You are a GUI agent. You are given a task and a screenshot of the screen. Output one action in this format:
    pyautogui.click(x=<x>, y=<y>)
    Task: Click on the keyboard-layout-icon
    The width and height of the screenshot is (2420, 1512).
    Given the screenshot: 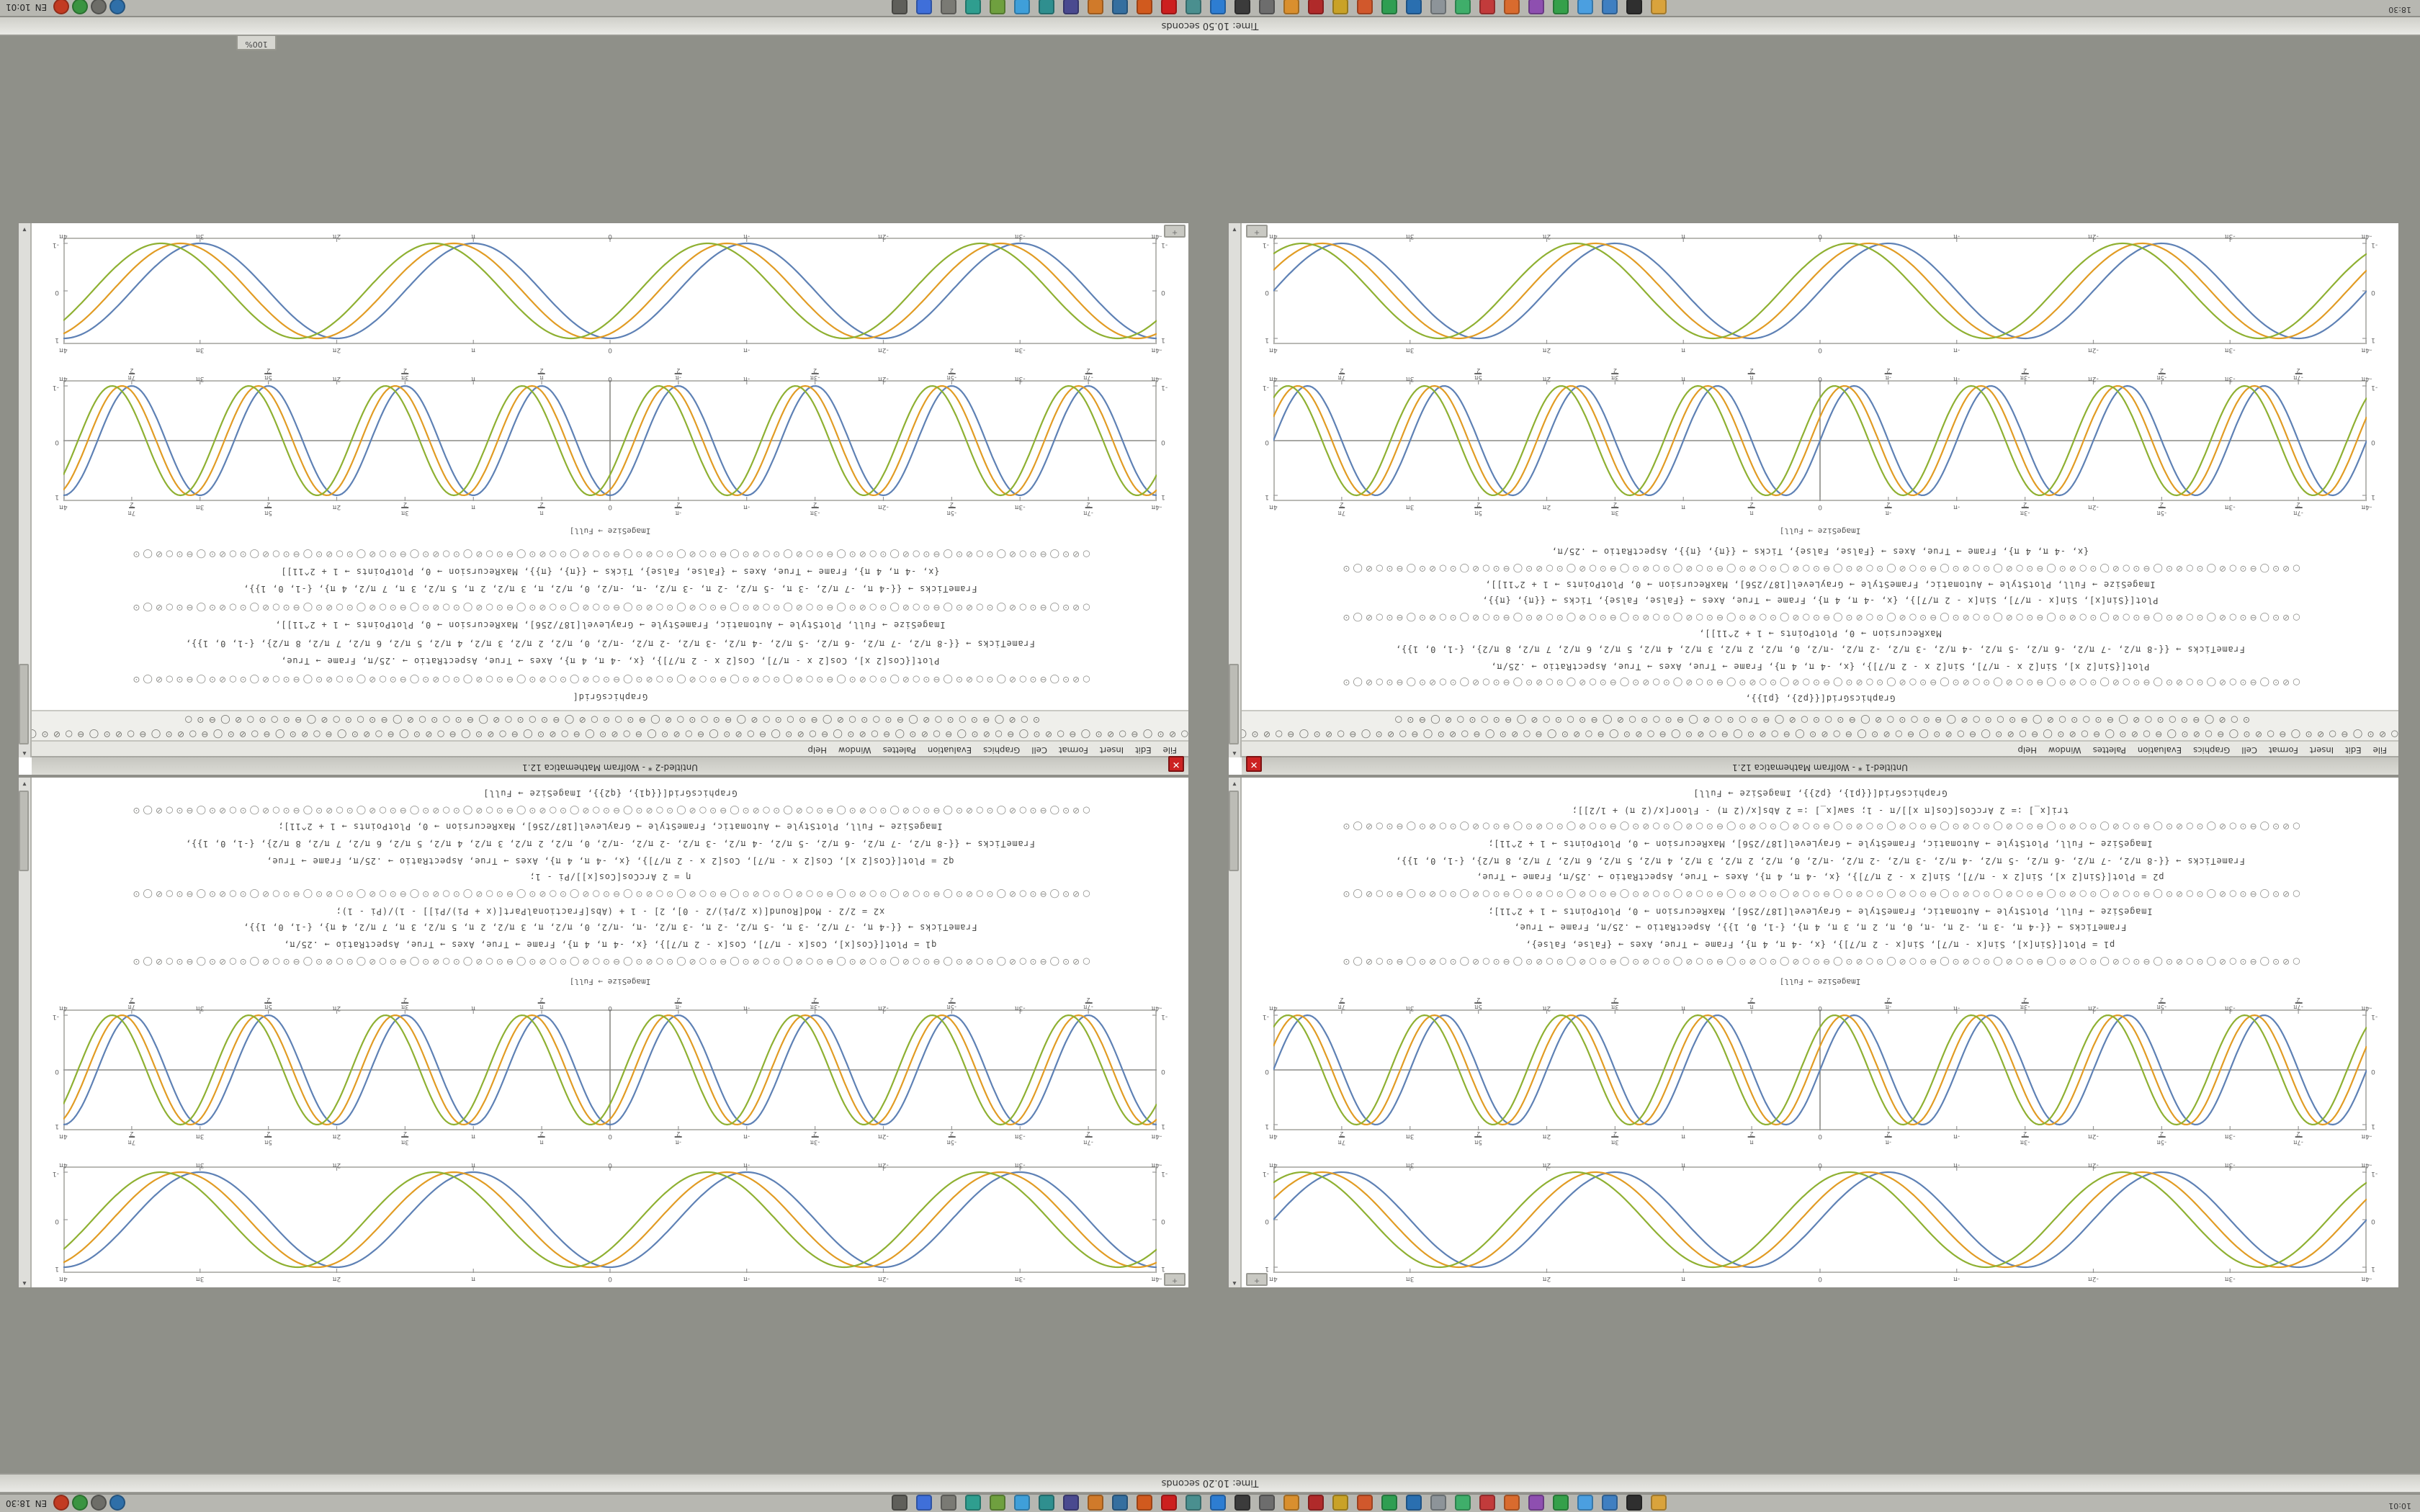 What is the action you would take?
    pyautogui.click(x=79, y=1503)
    